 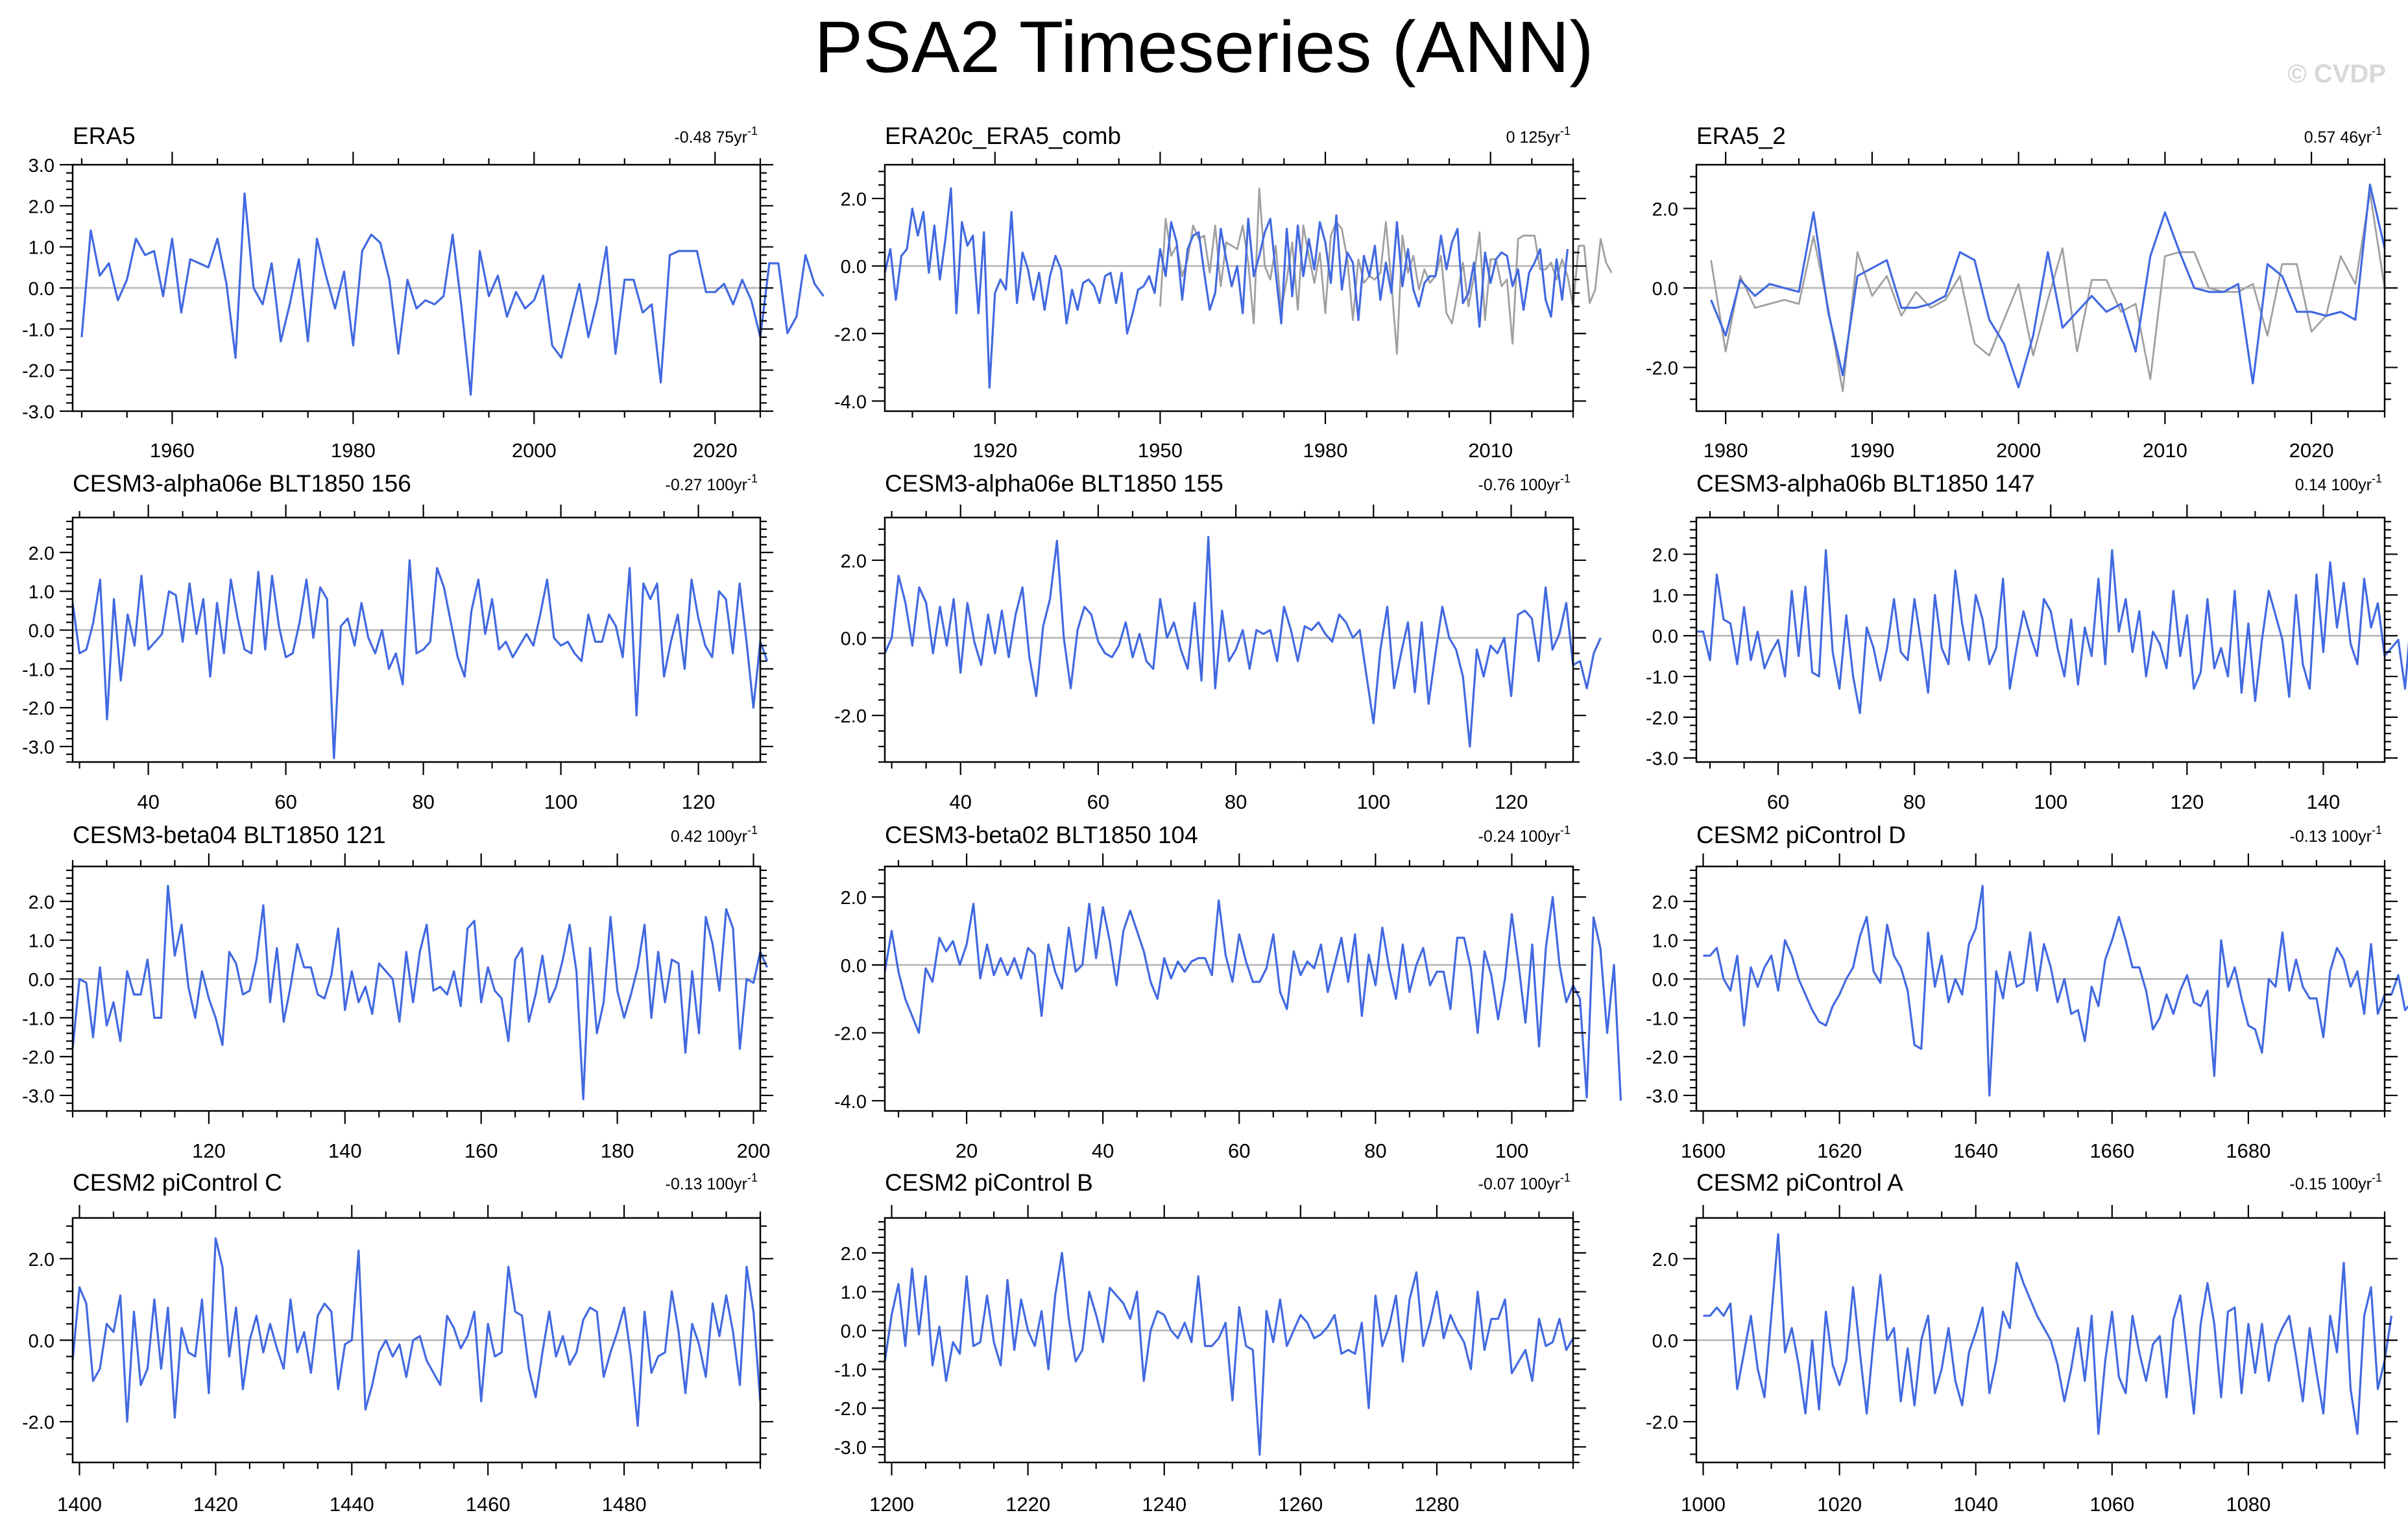 I want to click on panel-title: CESM2 piControl A, so click(x=1799, y=1182).